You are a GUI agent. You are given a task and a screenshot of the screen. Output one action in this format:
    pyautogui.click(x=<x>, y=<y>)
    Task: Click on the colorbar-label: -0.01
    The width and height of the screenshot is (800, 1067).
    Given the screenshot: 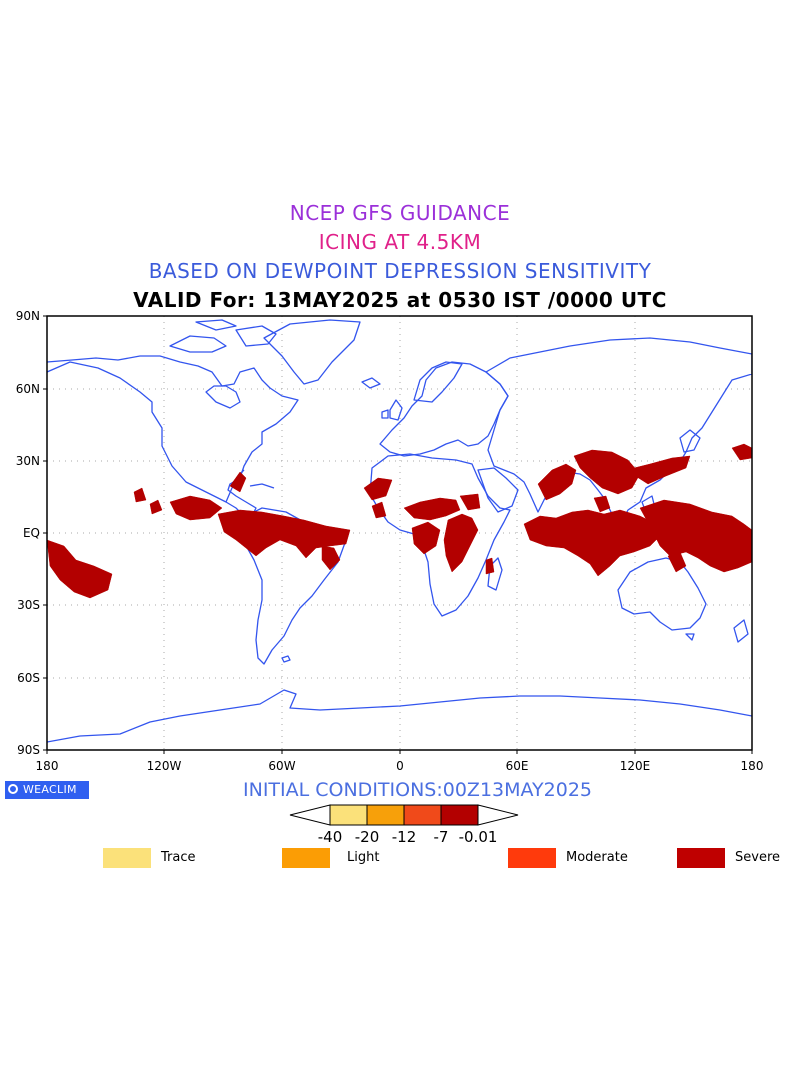 What is the action you would take?
    pyautogui.click(x=478, y=837)
    